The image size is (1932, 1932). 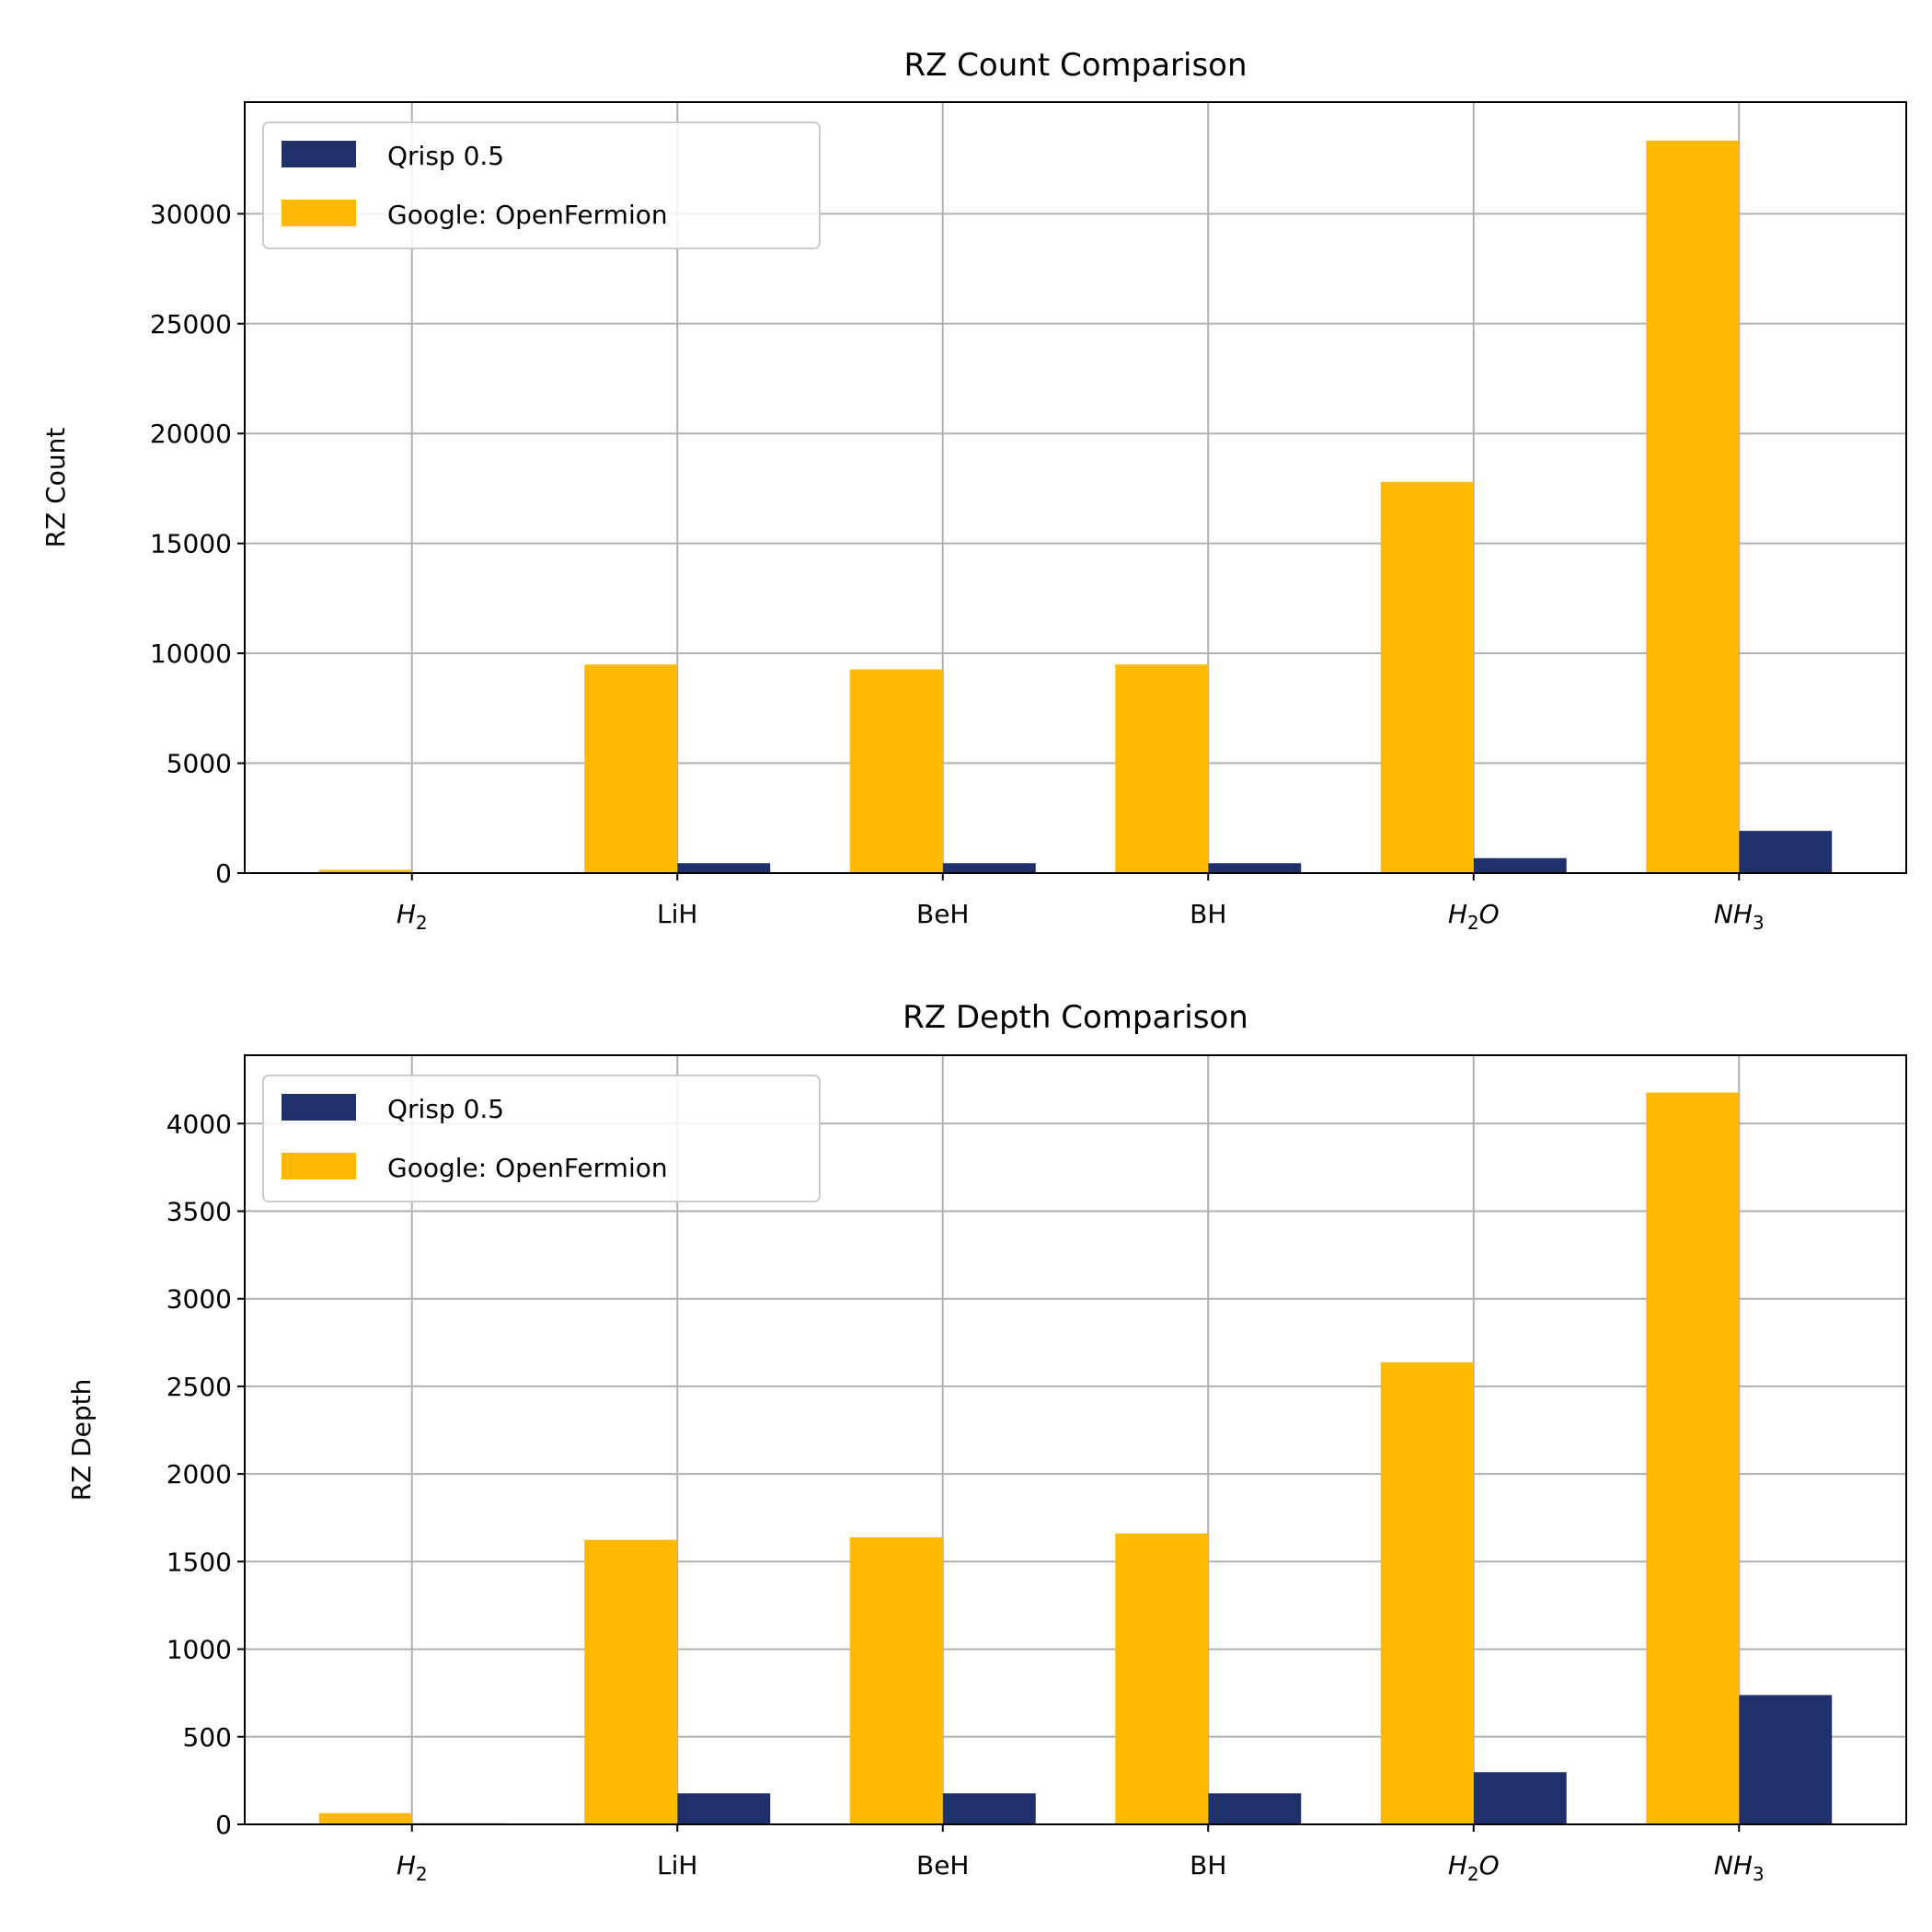 I want to click on y-tick-label: 10000, so click(x=191, y=653).